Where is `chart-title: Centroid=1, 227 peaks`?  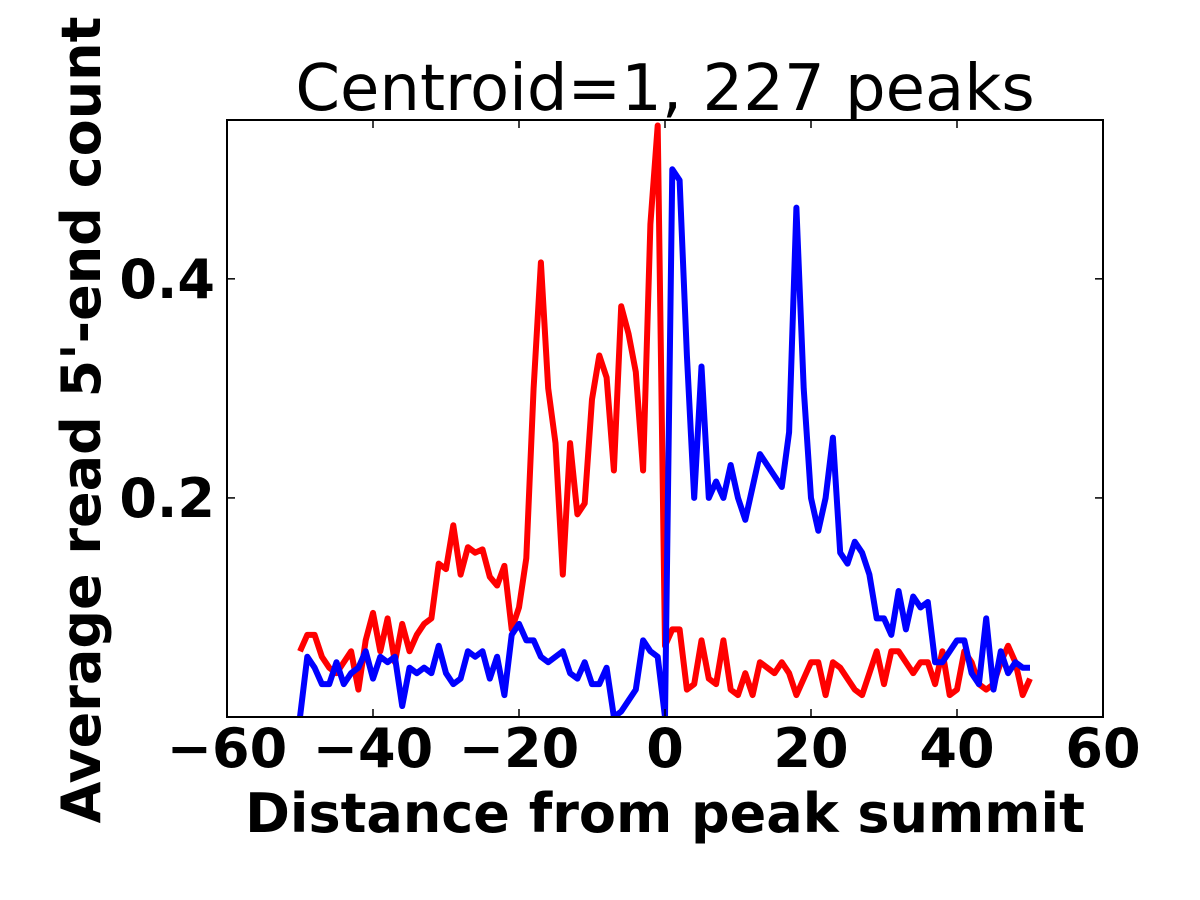
chart-title: Centroid=1, 227 peaks is located at coordinates (664, 89).